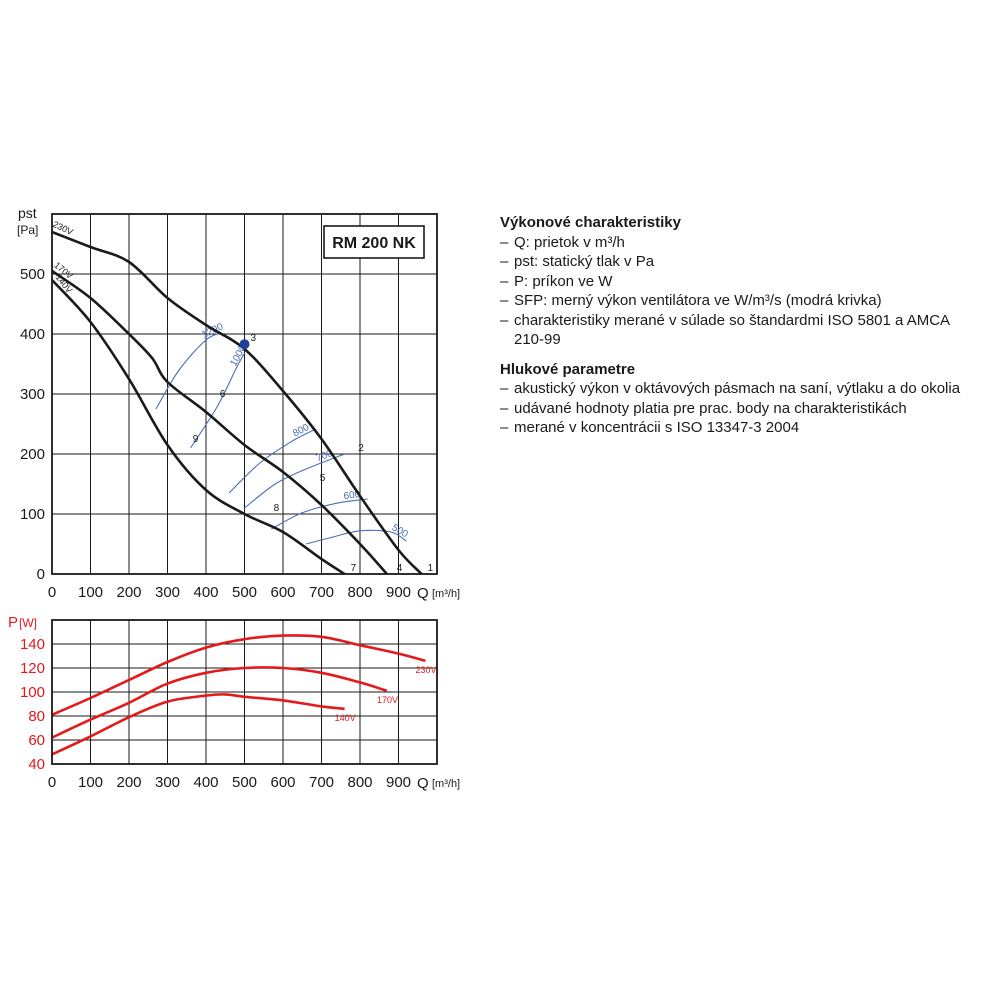  I want to click on list-item: – pst: statický tlak v Pa, so click(577, 261).